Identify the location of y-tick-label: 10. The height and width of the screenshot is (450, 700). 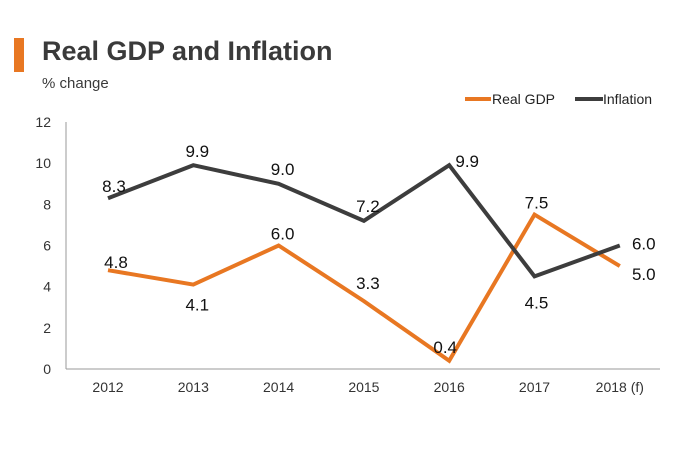
(43, 163).